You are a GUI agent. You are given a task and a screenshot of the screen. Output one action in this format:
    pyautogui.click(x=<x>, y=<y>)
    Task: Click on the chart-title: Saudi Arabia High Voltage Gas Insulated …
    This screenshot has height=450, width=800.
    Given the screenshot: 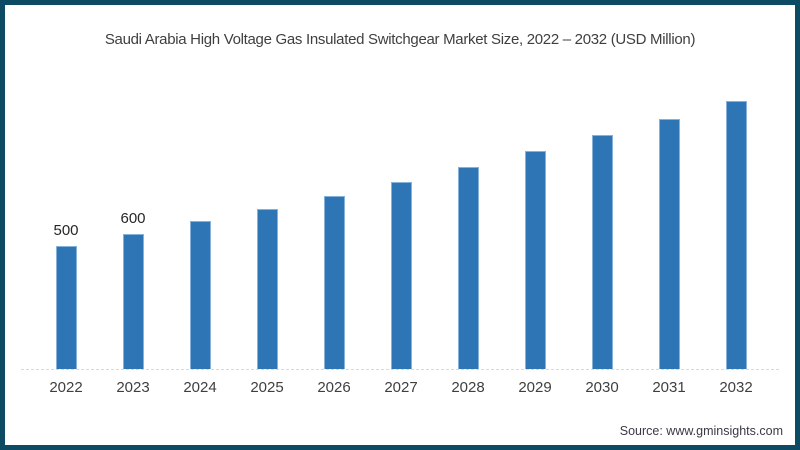 What is the action you would take?
    pyautogui.click(x=400, y=39)
    